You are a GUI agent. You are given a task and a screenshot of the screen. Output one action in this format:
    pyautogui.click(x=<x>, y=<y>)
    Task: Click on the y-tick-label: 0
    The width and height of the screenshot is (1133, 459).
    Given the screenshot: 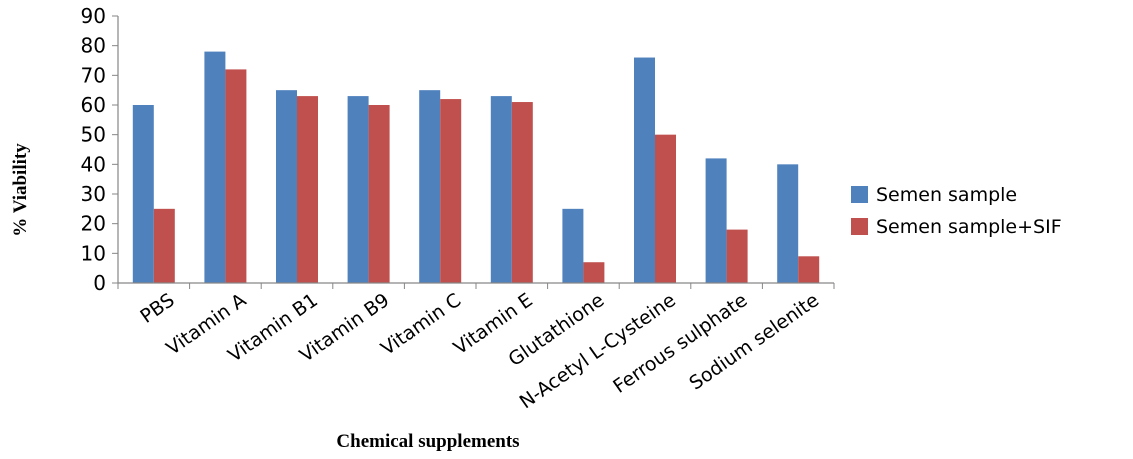 What is the action you would take?
    pyautogui.click(x=99, y=283)
    